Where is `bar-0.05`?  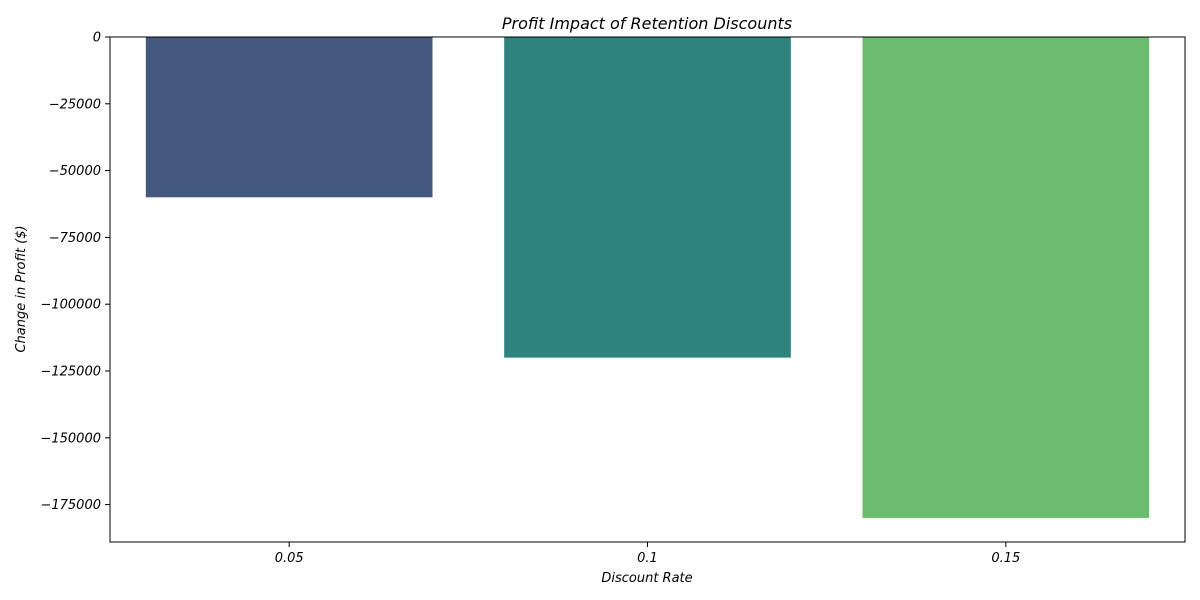 bar-0.05 is located at coordinates (289, 117).